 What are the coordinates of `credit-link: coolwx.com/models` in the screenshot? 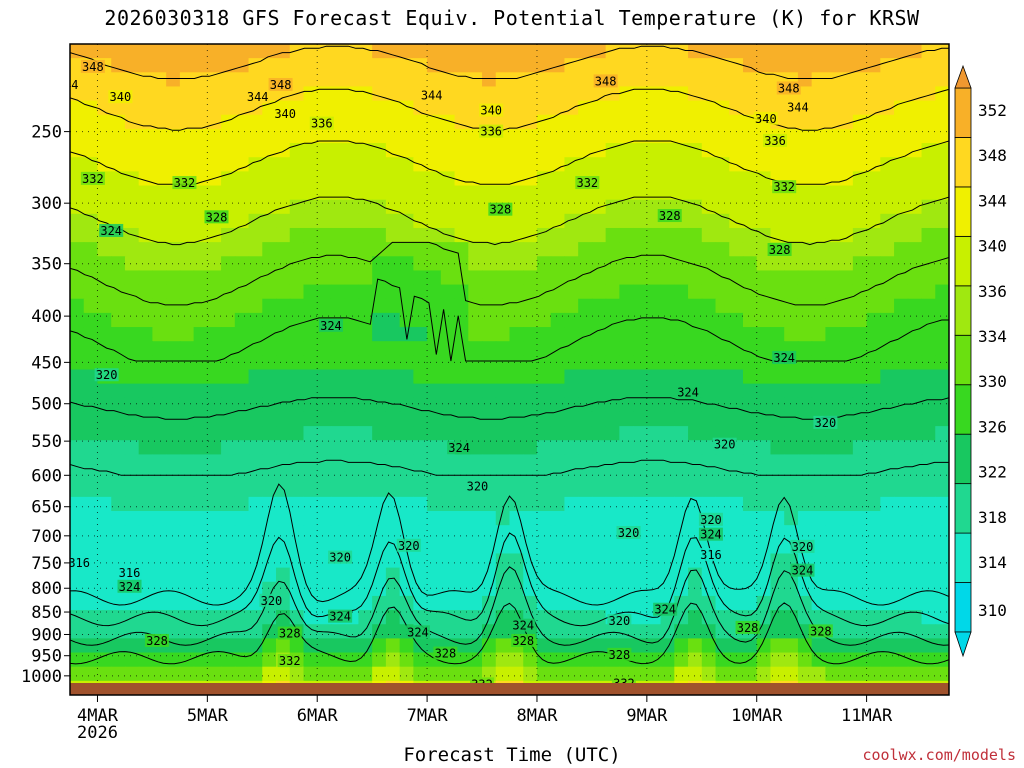 It's located at (939, 755).